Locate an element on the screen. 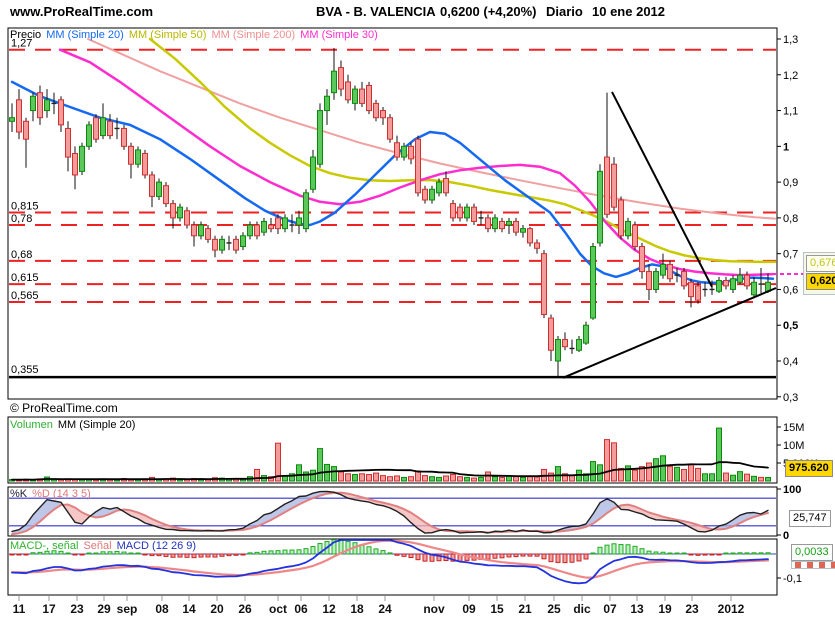 This screenshot has height=620, width=835. axis-tick-label: 0,5 is located at coordinates (790, 326).